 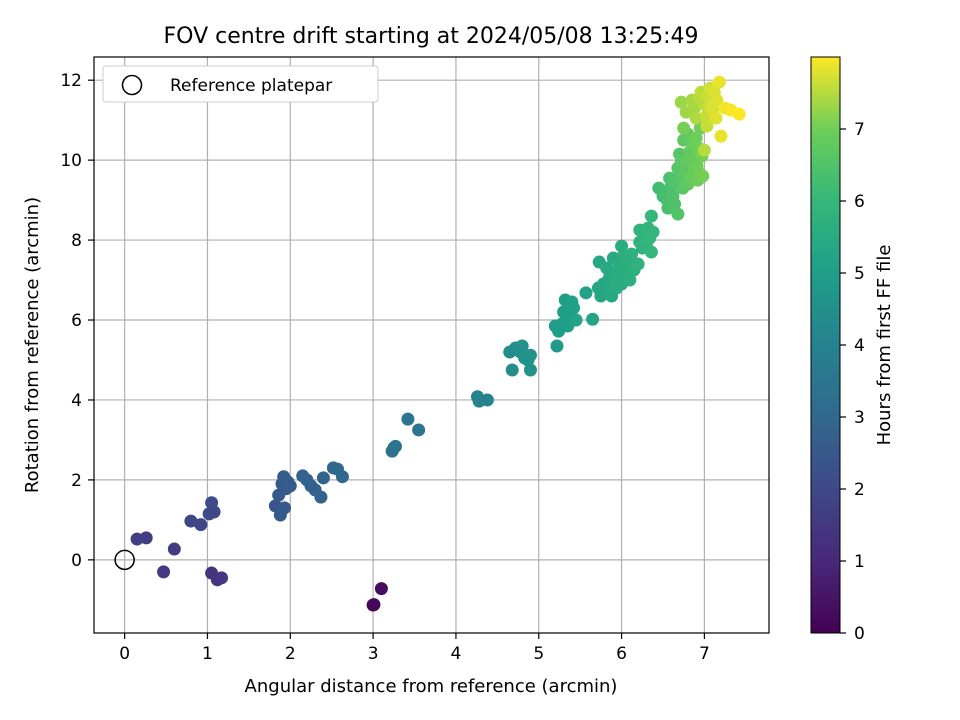 What do you see at coordinates (124, 654) in the screenshot?
I see `x-tick-label: 0` at bounding box center [124, 654].